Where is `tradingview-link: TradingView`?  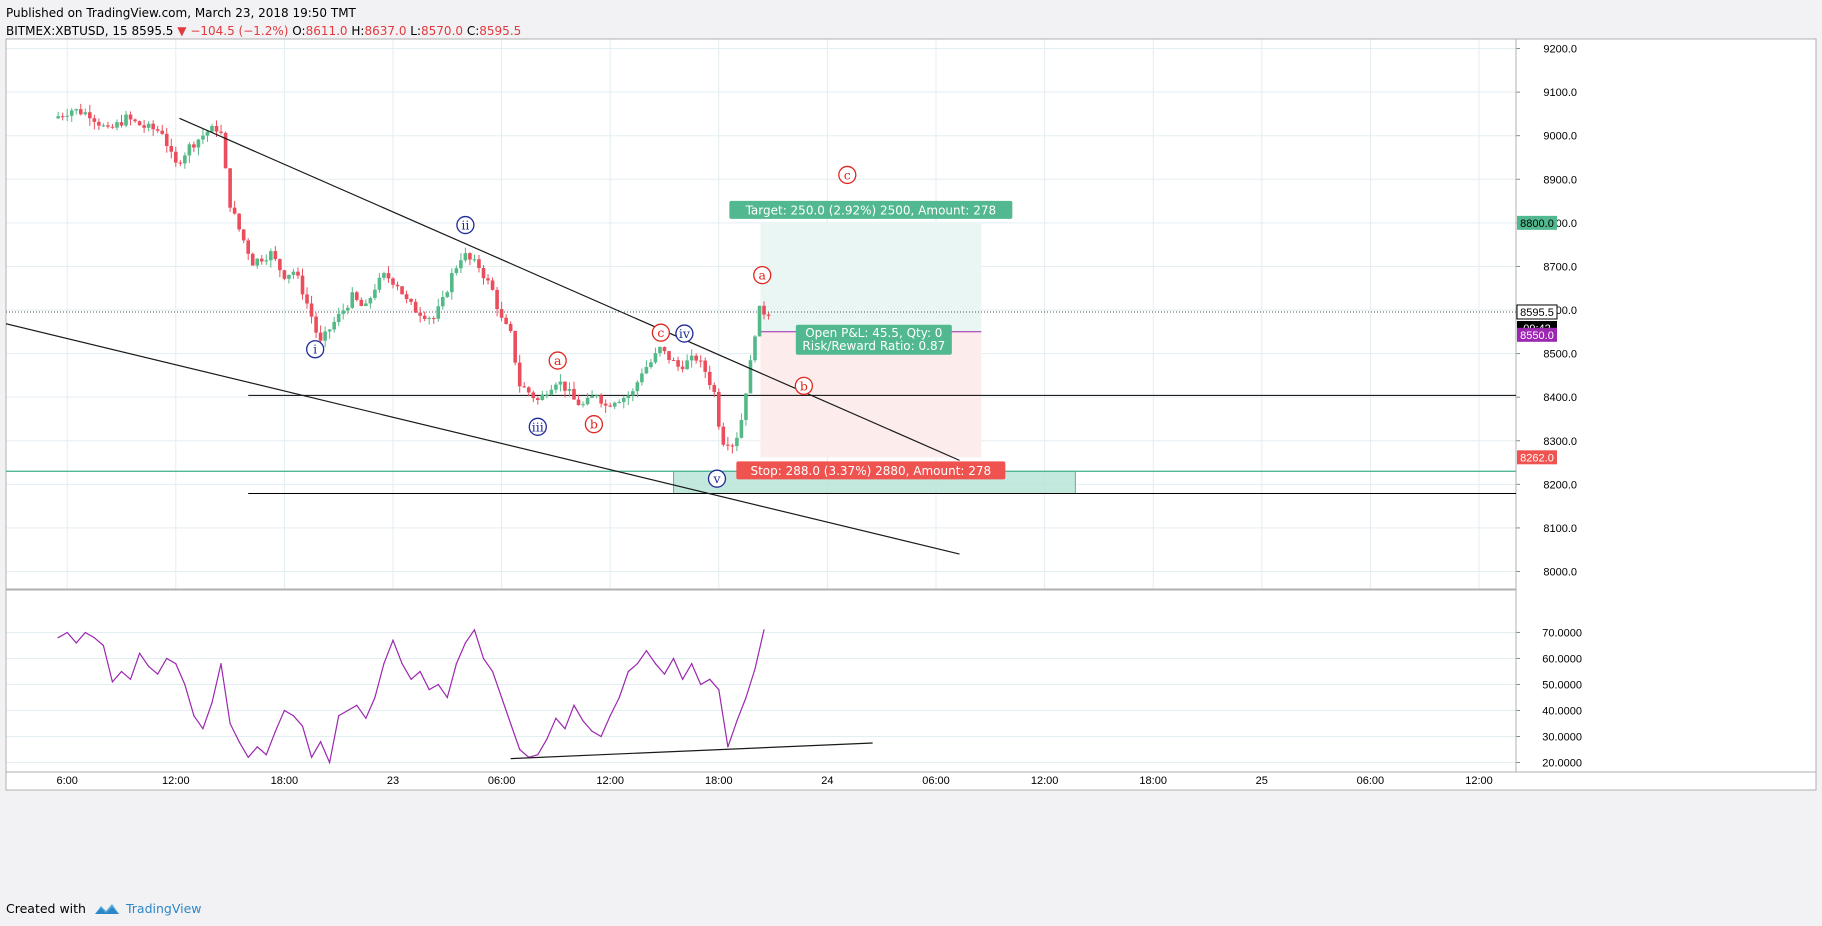
tradingview-link: TradingView is located at coordinates (163, 908).